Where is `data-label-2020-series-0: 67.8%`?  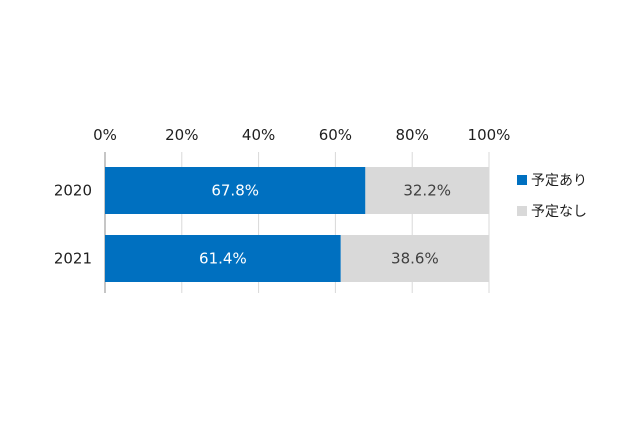
data-label-2020-series-0: 67.8% is located at coordinates (235, 191).